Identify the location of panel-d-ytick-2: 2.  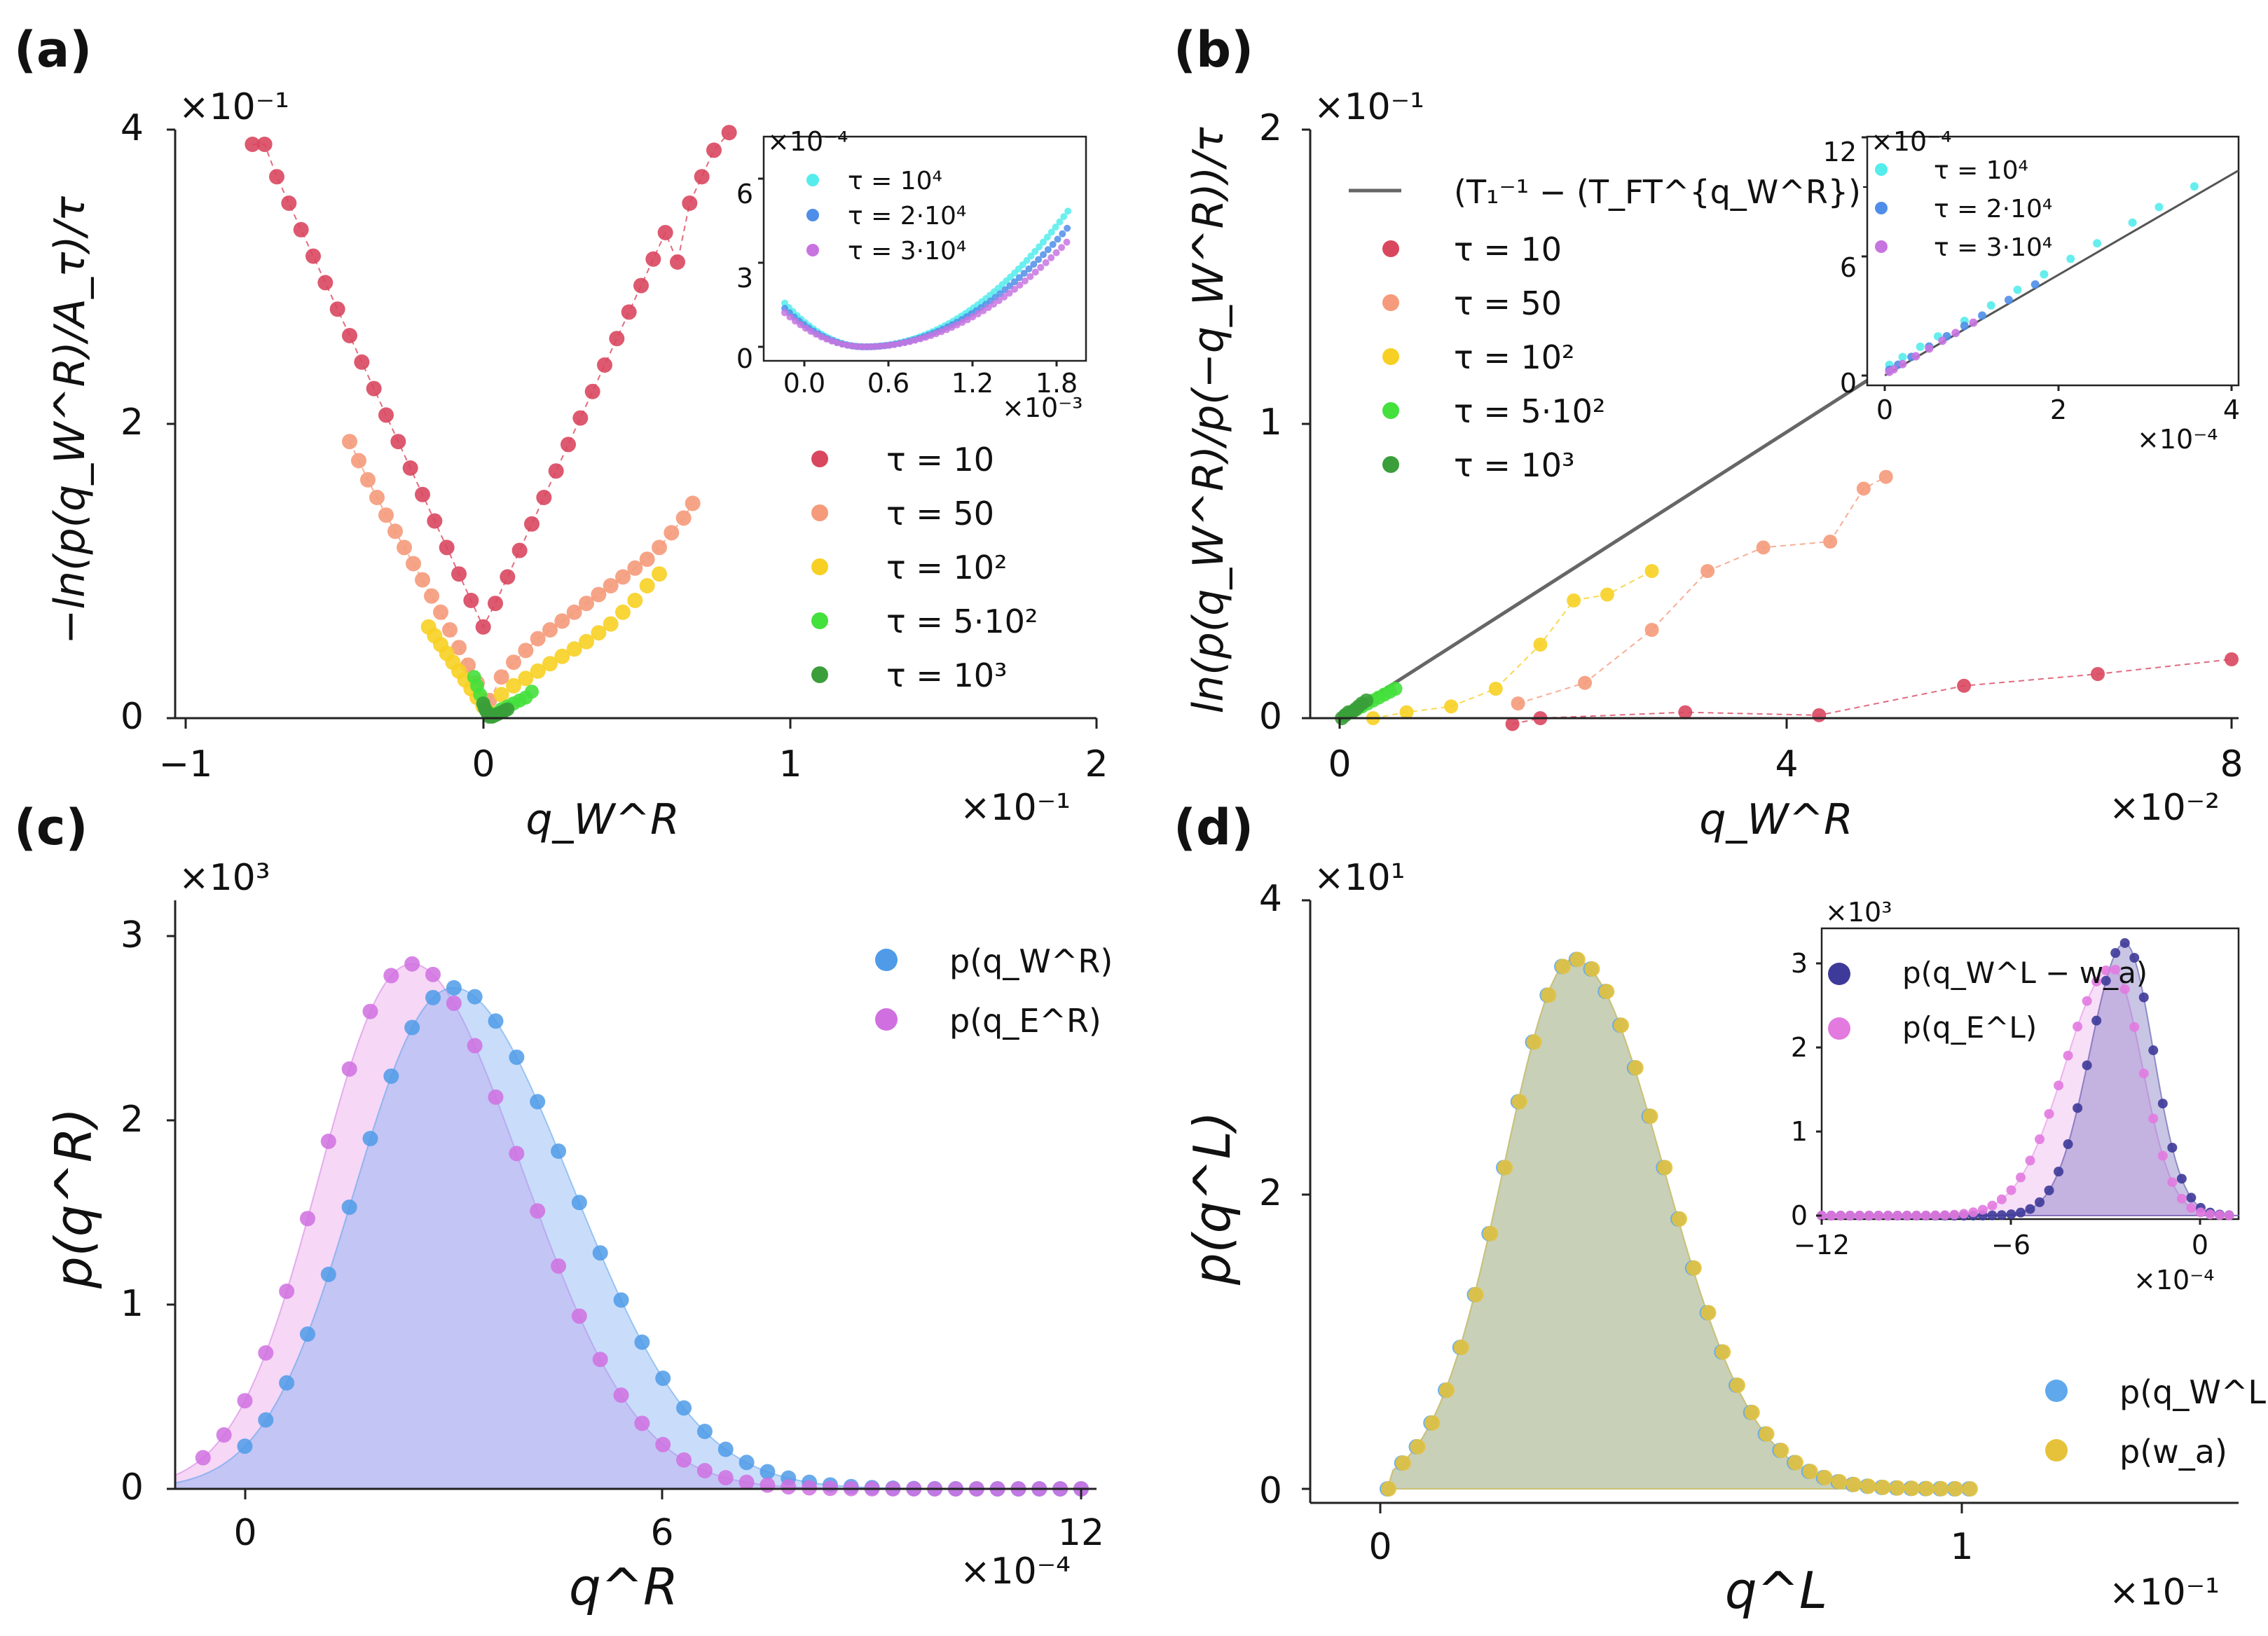
(1270, 1193).